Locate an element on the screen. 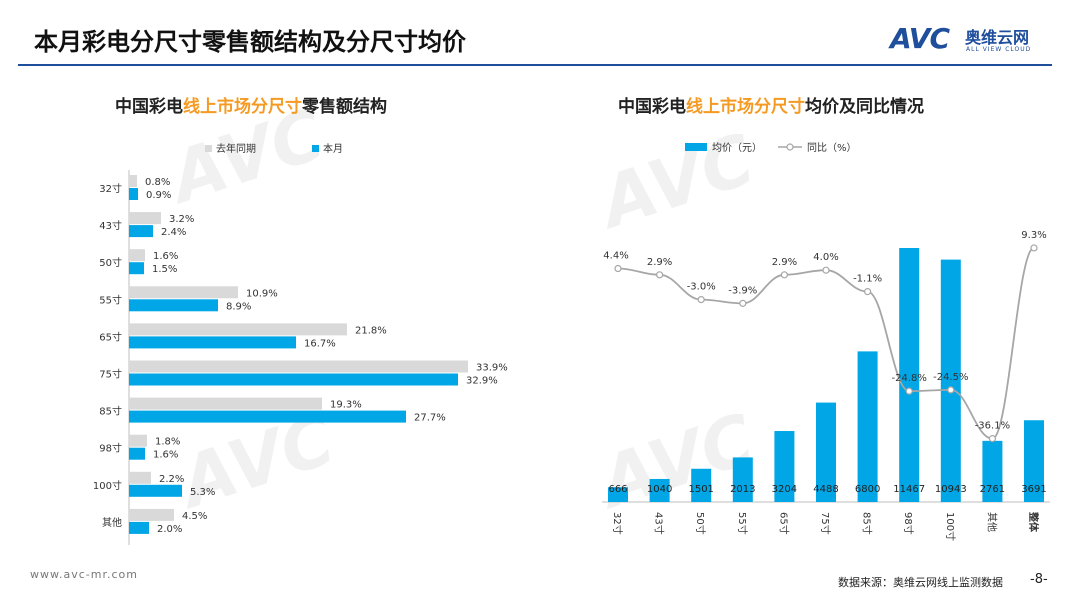 This screenshot has width=1080, height=608. yoy-label: 4.4% is located at coordinates (615, 256).